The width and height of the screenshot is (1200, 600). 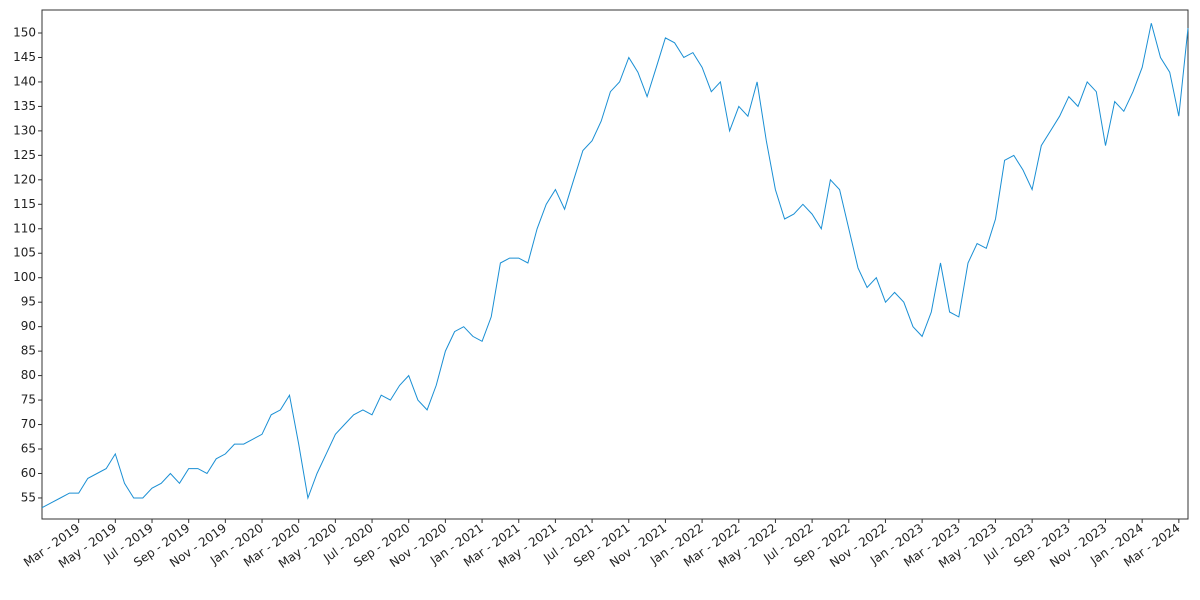 I want to click on y-tick-label: 130, so click(x=24, y=130).